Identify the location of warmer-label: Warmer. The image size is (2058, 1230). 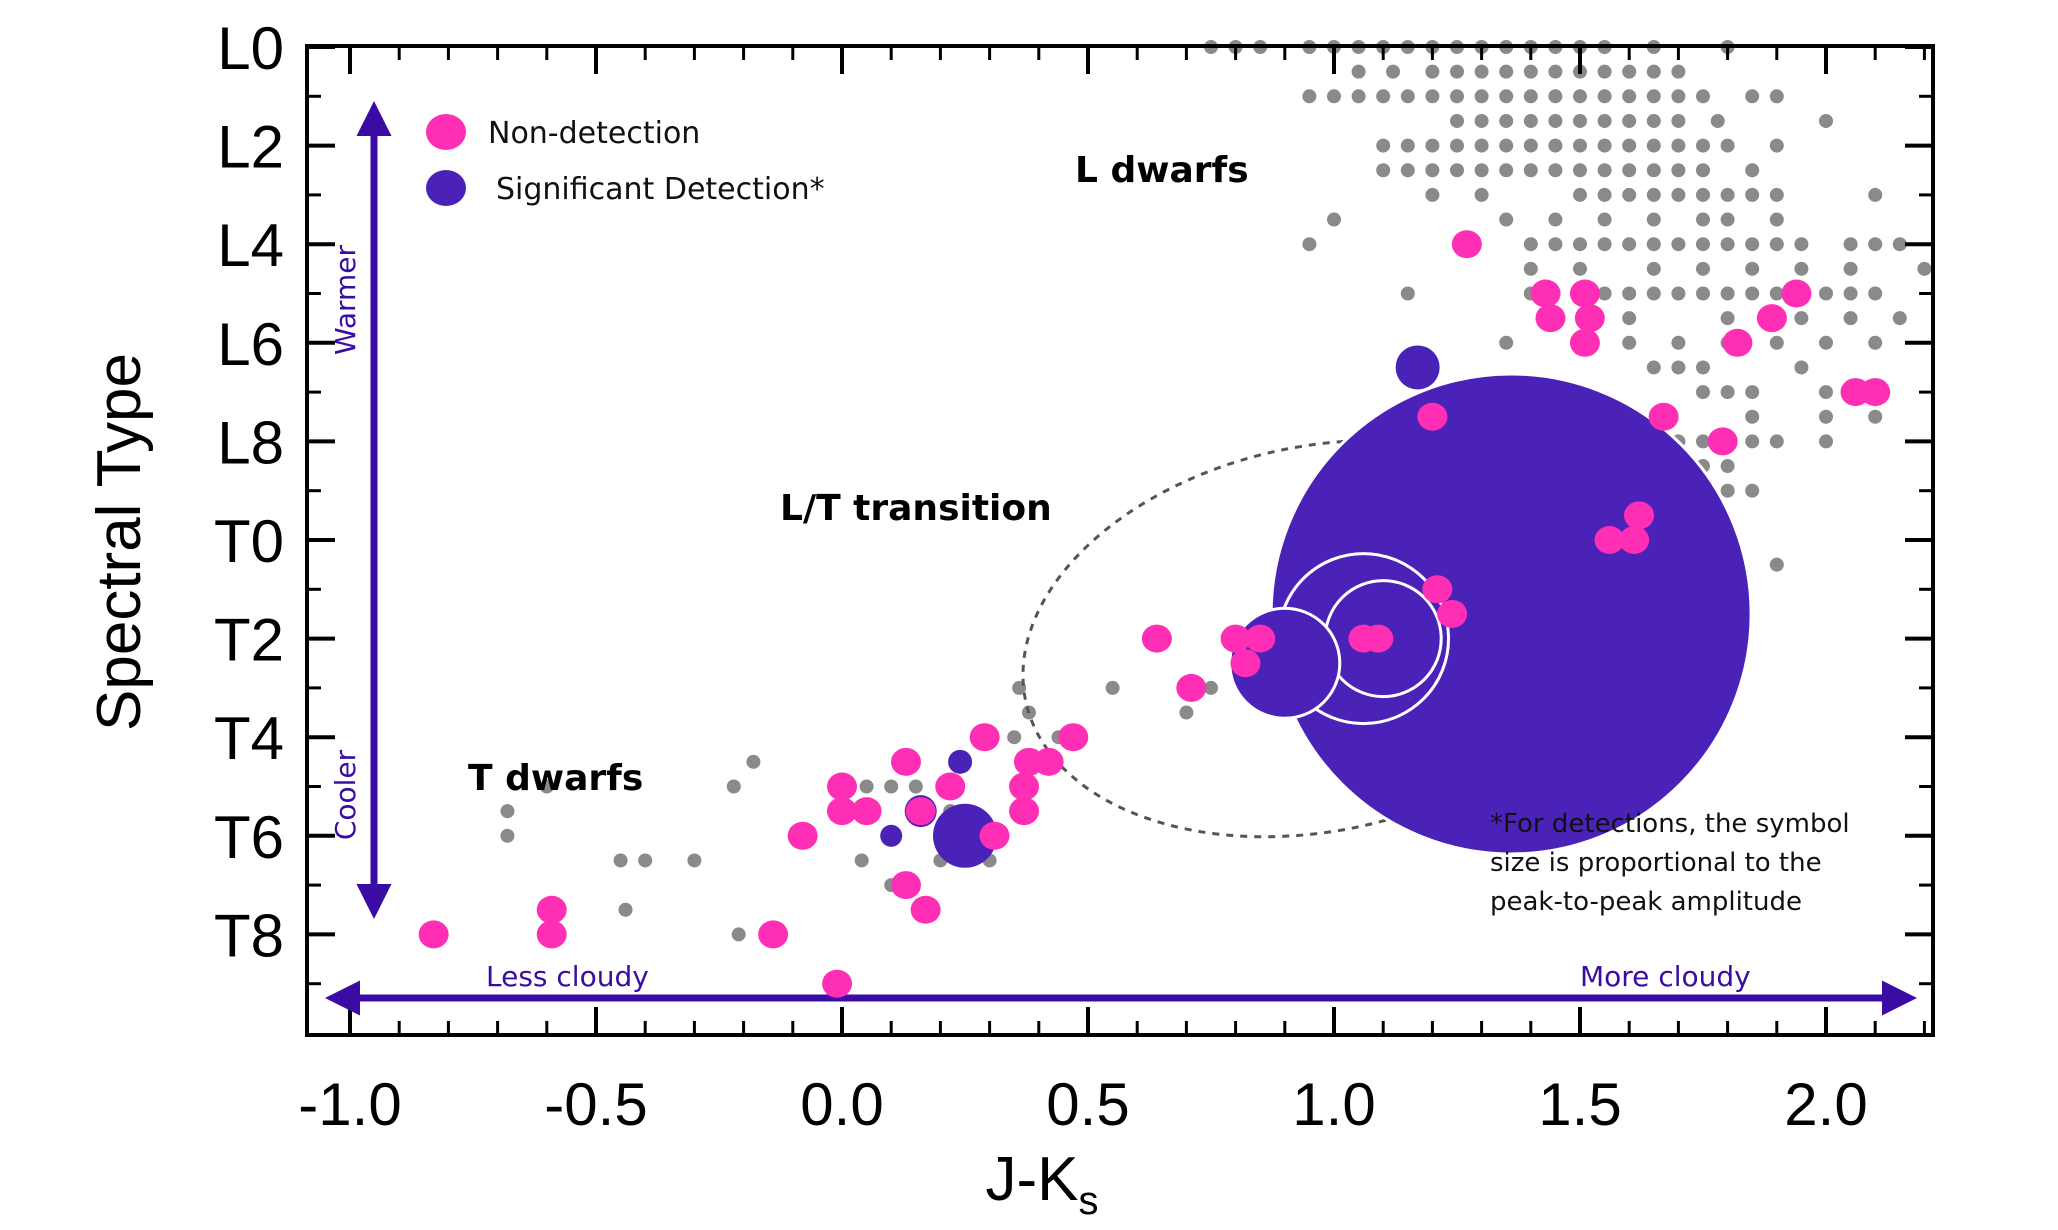
(345, 299).